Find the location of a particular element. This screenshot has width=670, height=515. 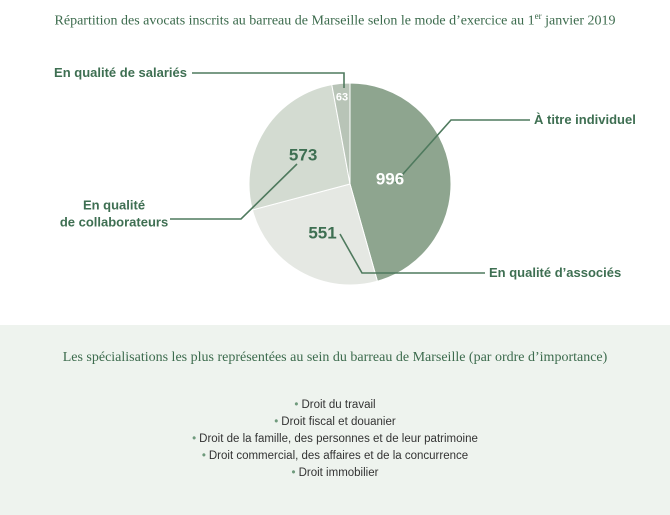

specialisation-item: • Droit du travail is located at coordinates (335, 405).